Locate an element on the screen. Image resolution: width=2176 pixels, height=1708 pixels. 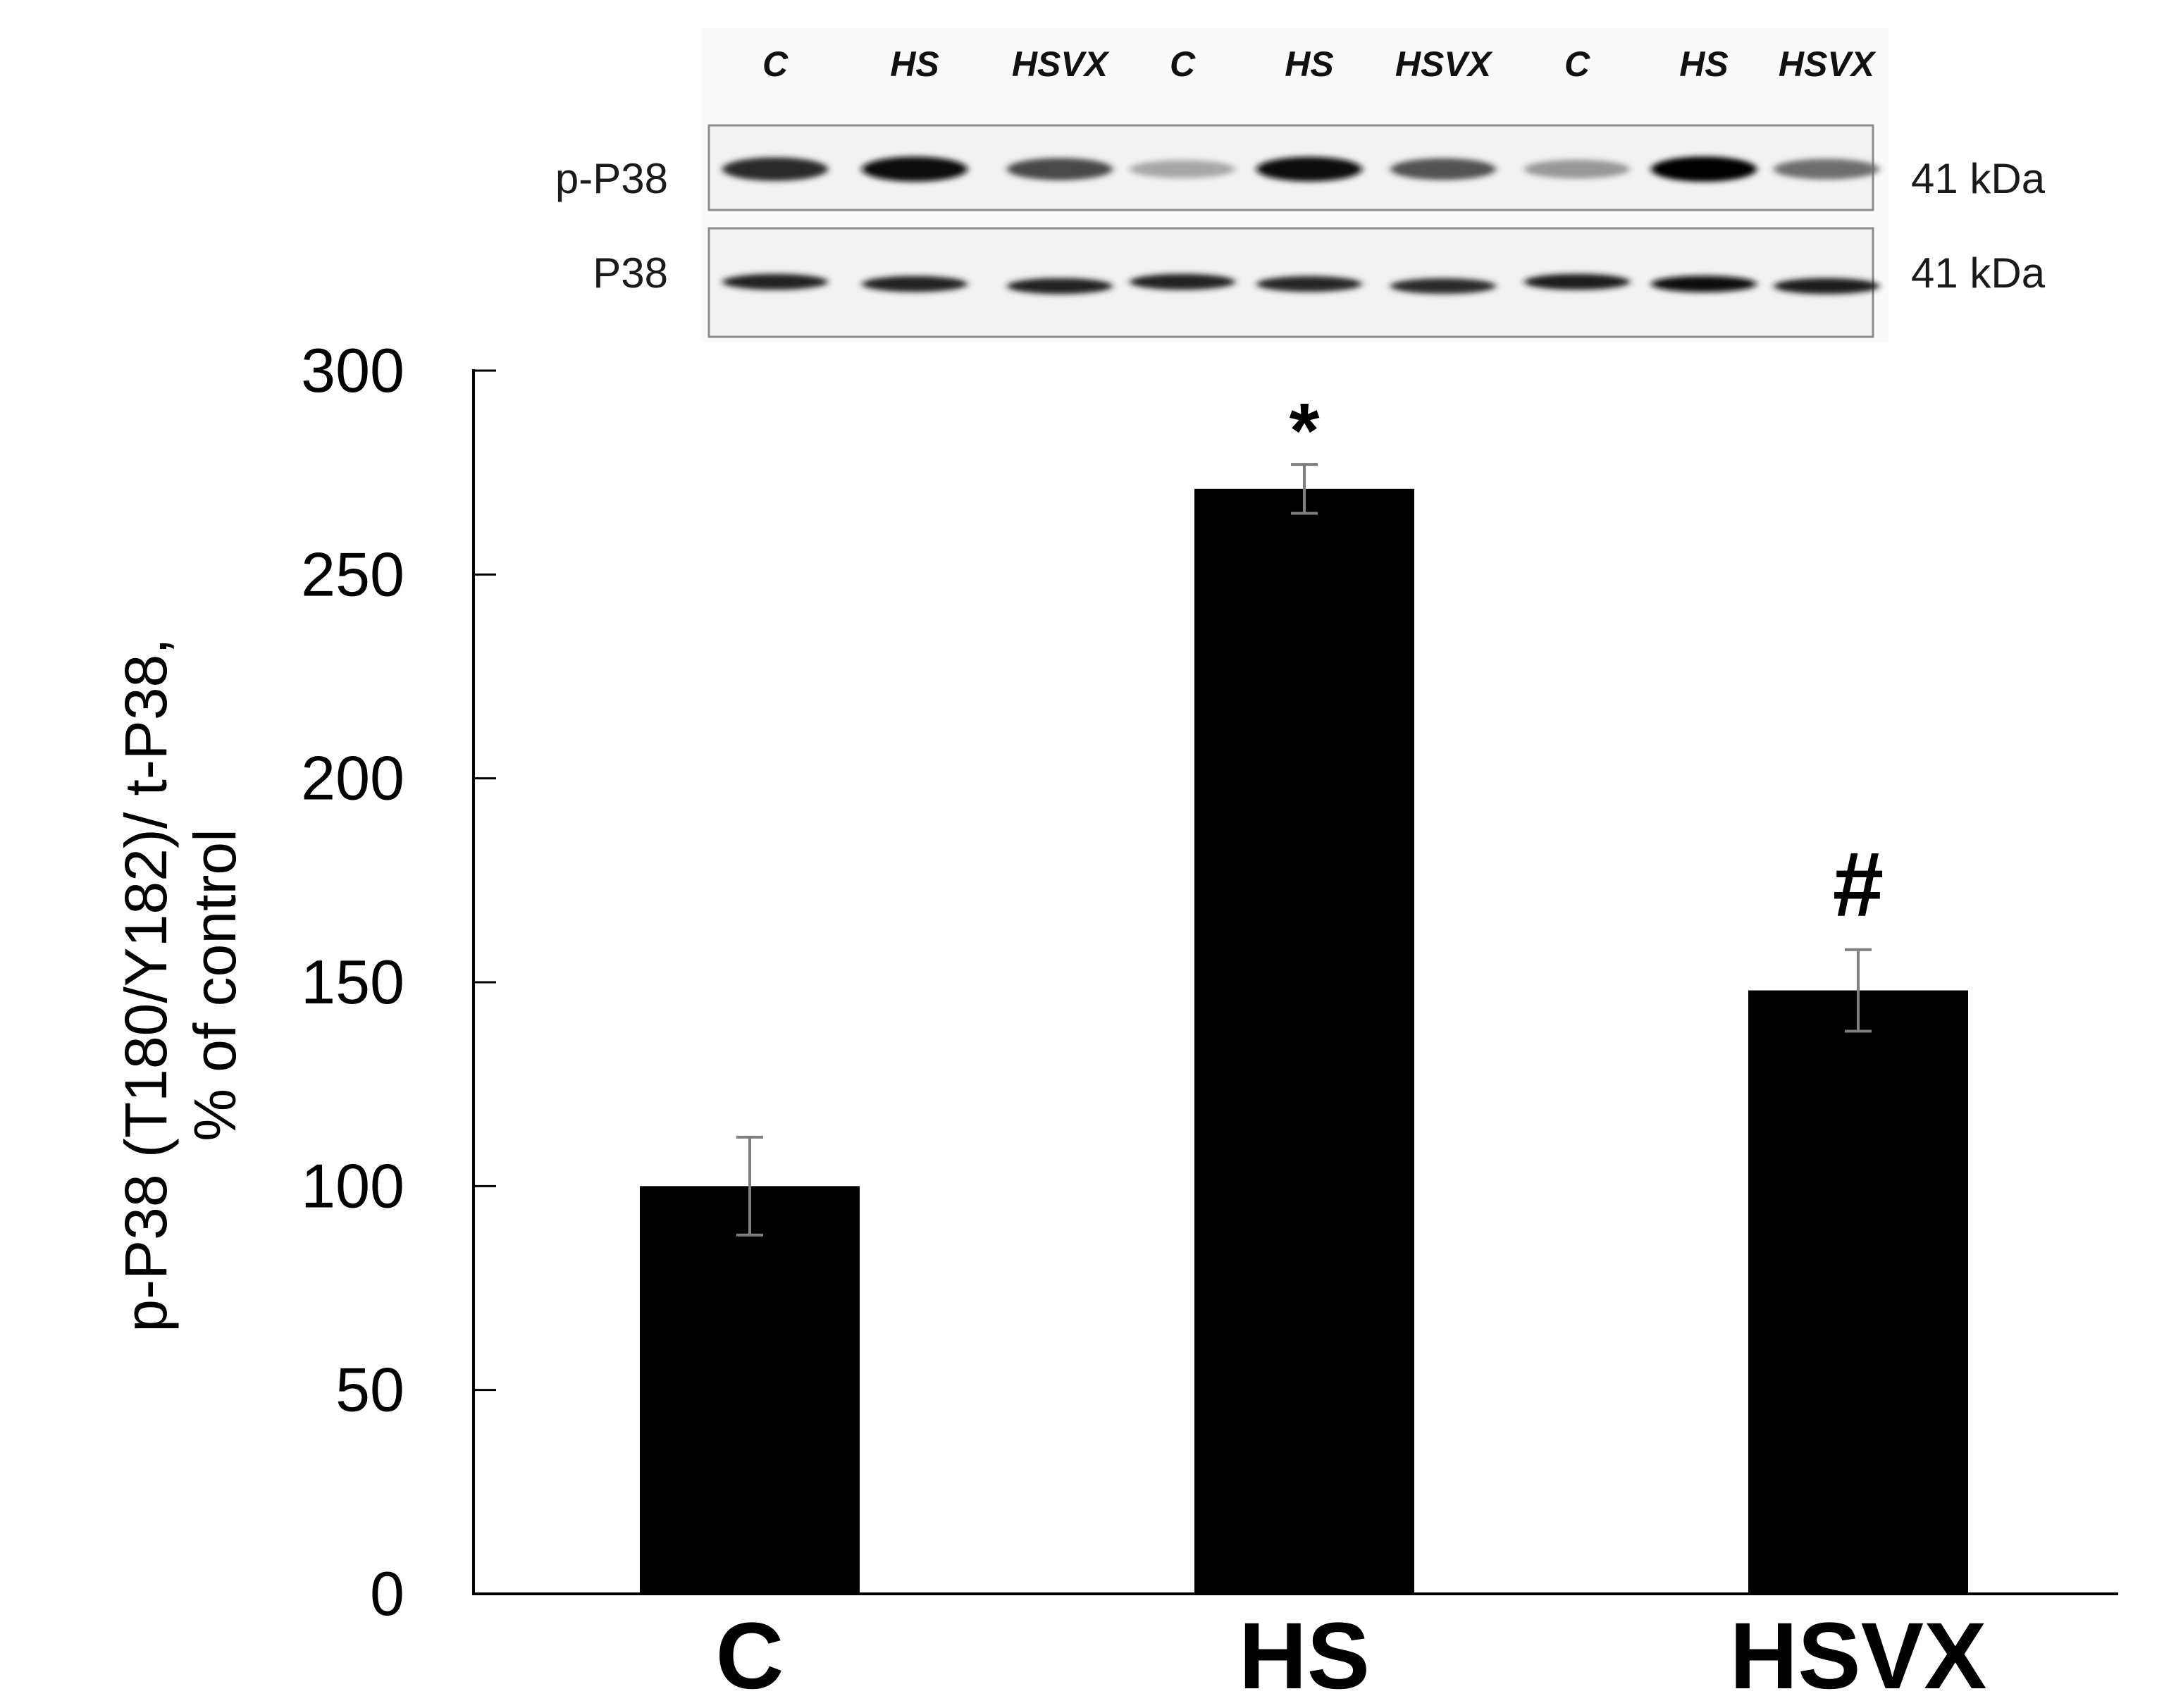
y-tick-label: 150 is located at coordinates (352, 982).